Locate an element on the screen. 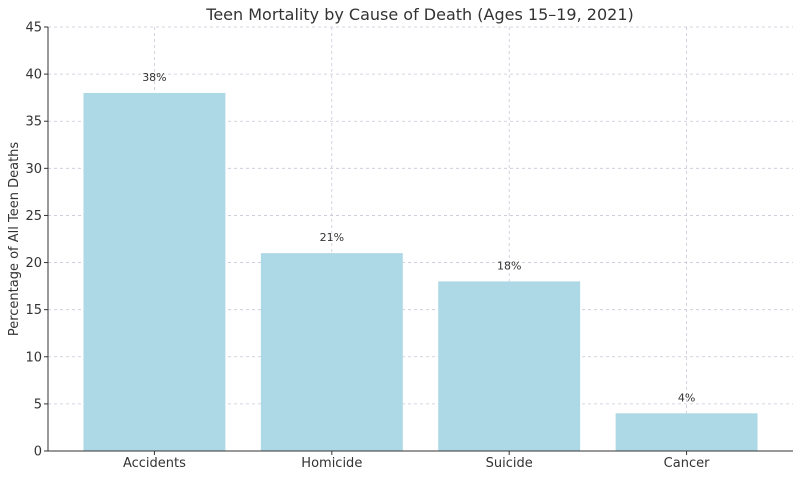 The height and width of the screenshot is (477, 800). data-label: 21% is located at coordinates (332, 237).